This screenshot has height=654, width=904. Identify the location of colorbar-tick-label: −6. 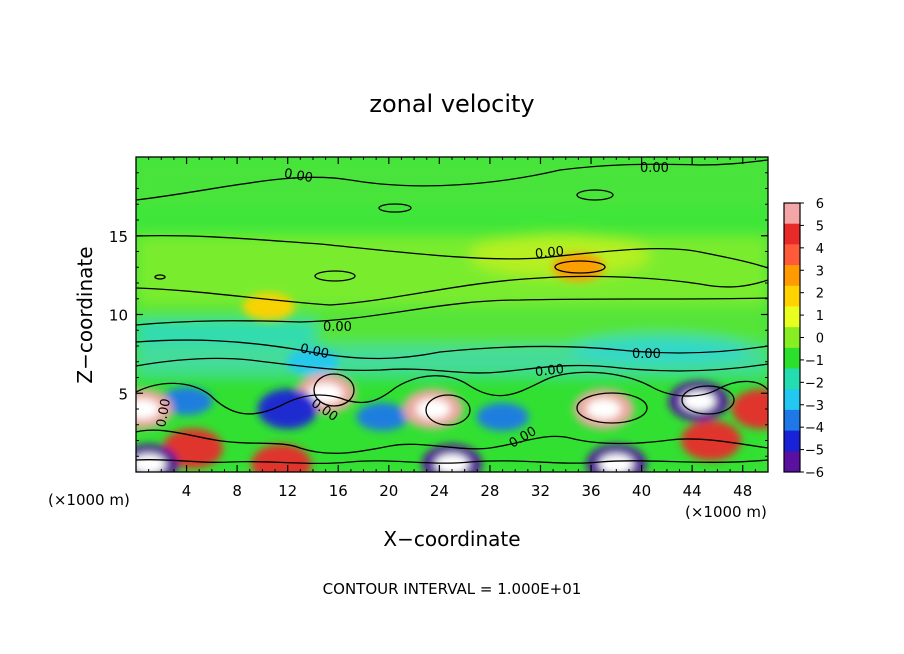
(814, 473).